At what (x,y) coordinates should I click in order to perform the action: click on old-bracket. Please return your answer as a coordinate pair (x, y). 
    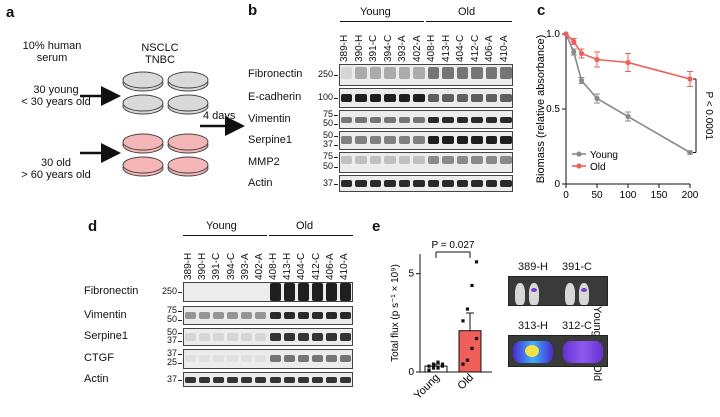
    Looking at the image, I should click on (469, 21).